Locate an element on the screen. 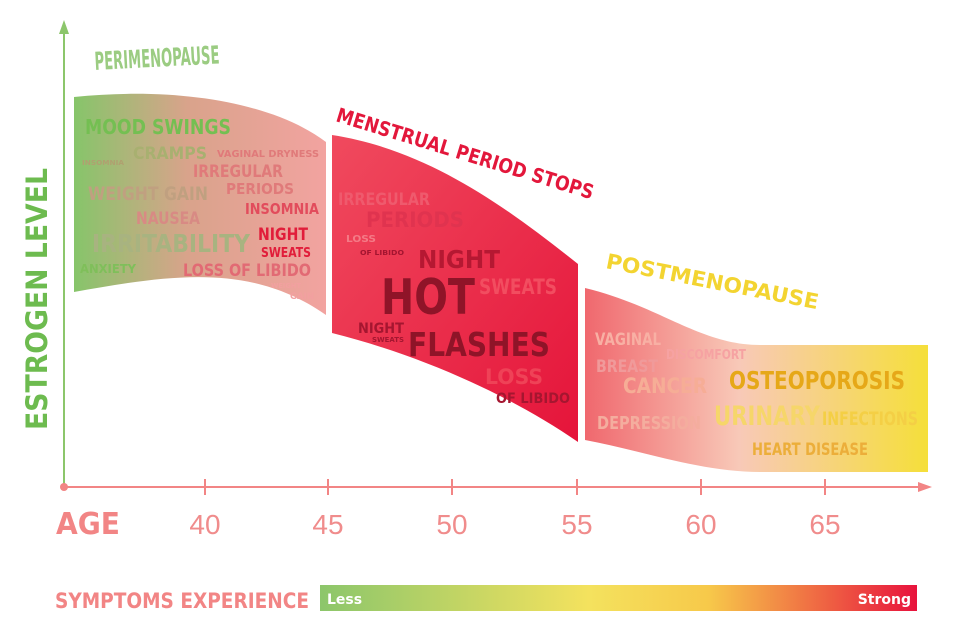 The width and height of the screenshot is (955, 641). symptom-urinary: URINARY is located at coordinates (767, 416).